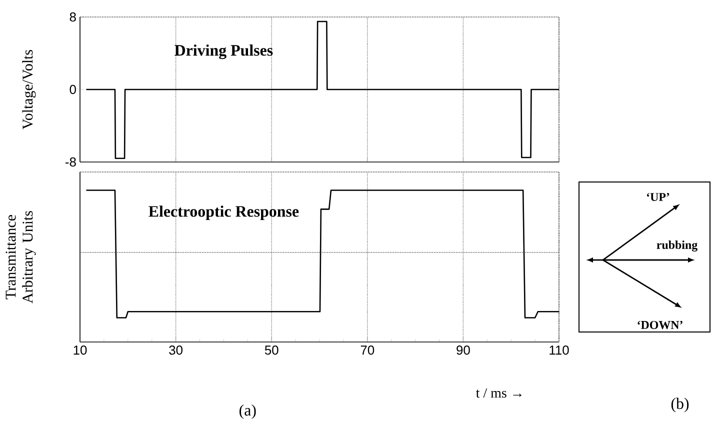 This screenshot has height=439, width=713. Describe the element at coordinates (660, 325) in the screenshot. I see `text: ‘DOWN’` at that location.